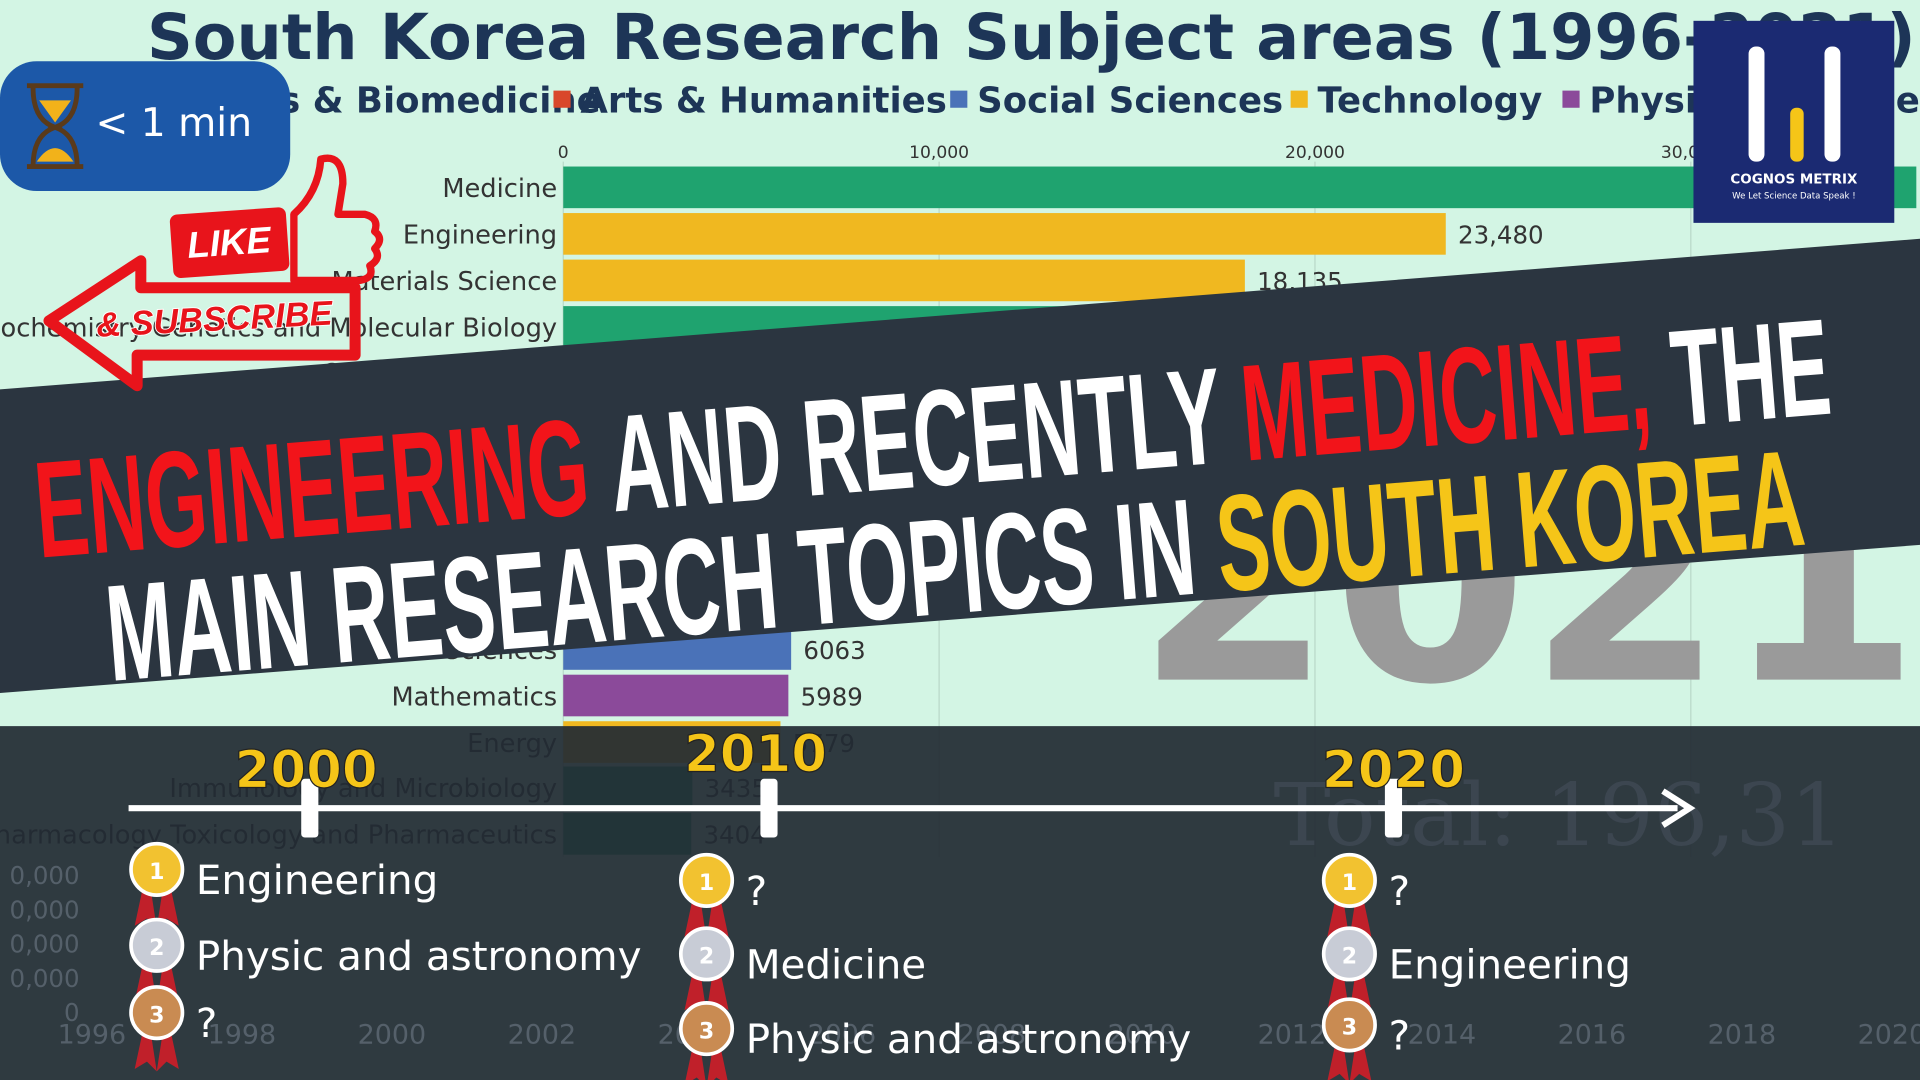 Image resolution: width=1920 pixels, height=1080 pixels. What do you see at coordinates (834, 650) in the screenshot?
I see `value-label: 6063` at bounding box center [834, 650].